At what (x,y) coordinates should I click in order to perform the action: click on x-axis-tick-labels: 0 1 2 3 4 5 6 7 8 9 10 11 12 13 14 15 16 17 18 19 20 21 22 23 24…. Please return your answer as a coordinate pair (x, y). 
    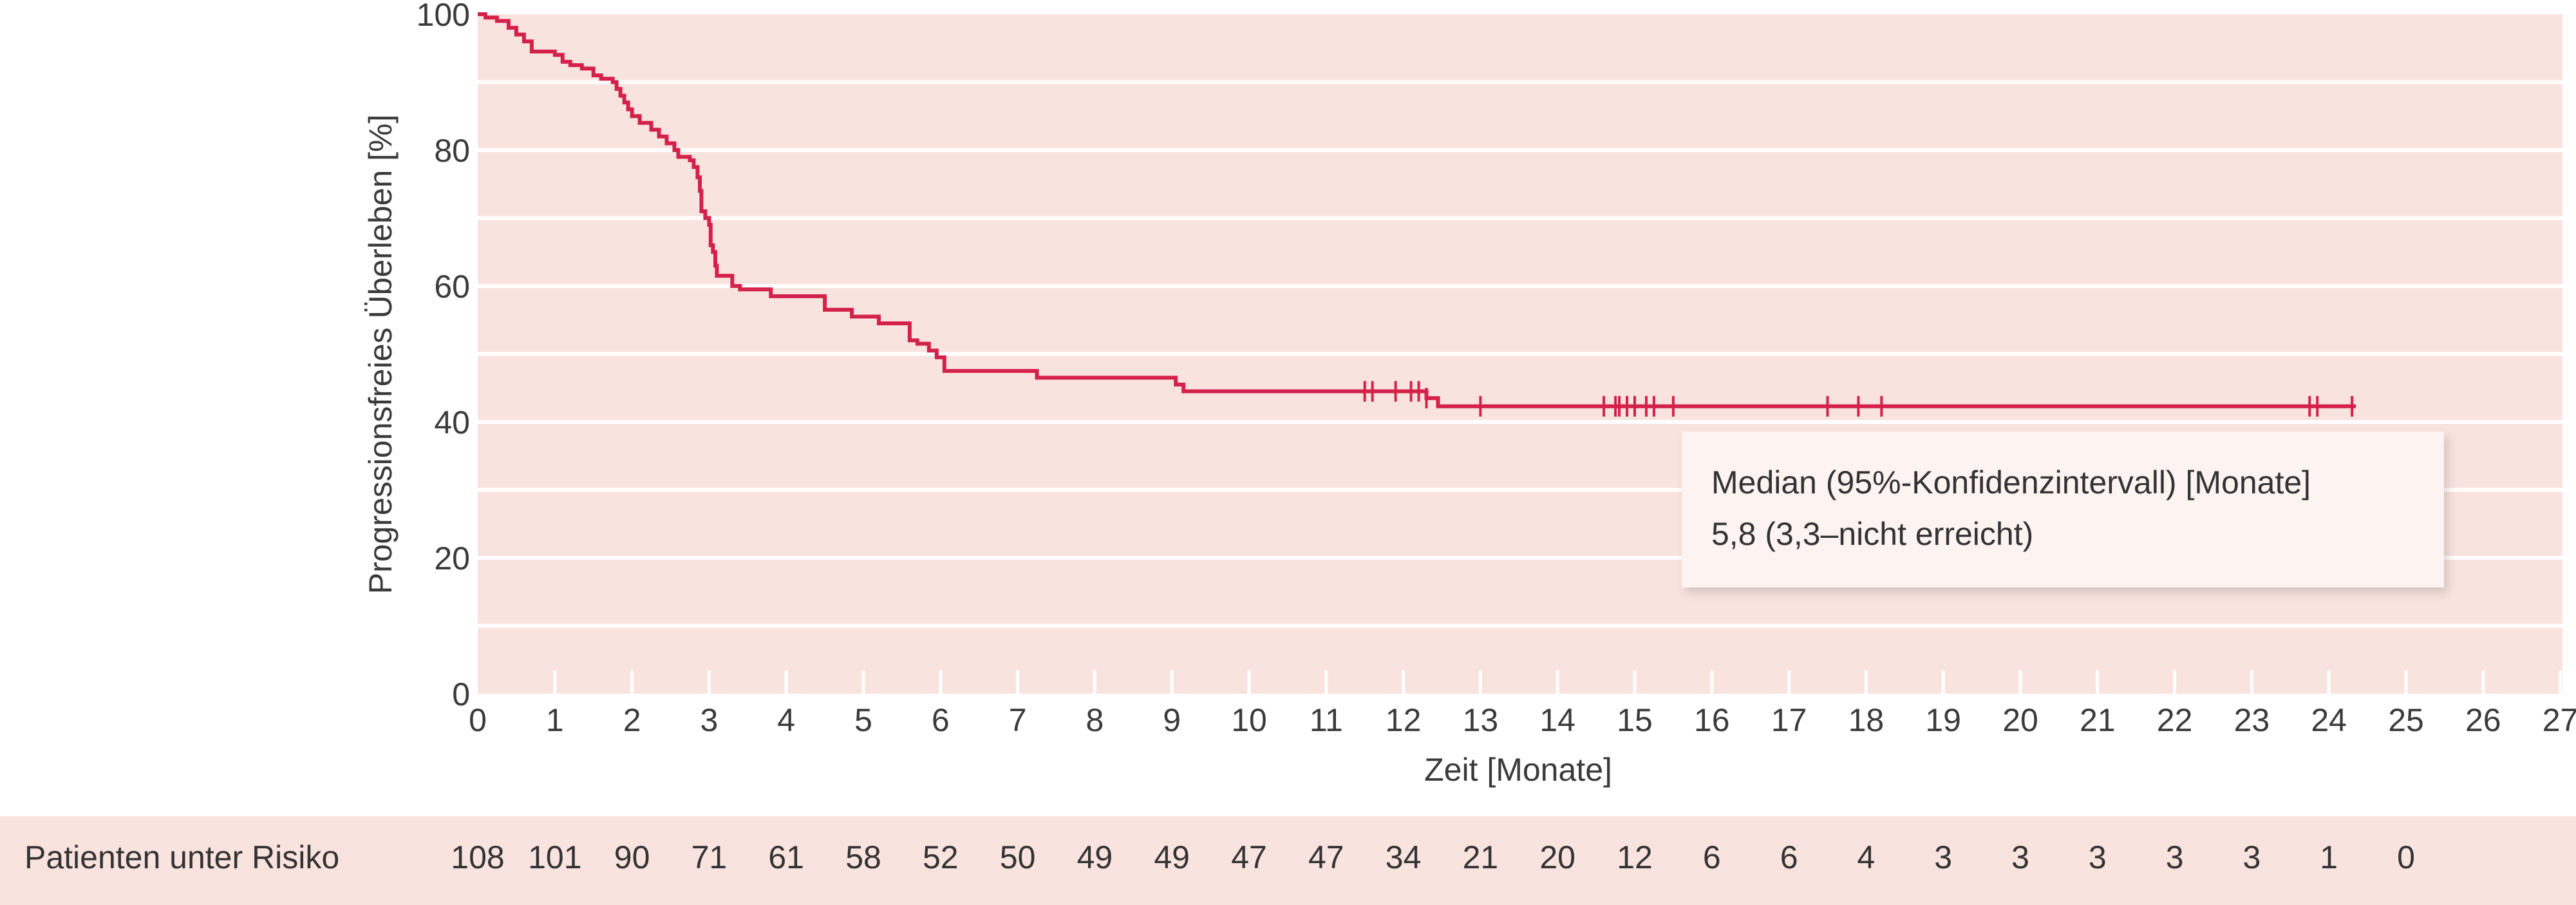
    Looking at the image, I should click on (1522, 720).